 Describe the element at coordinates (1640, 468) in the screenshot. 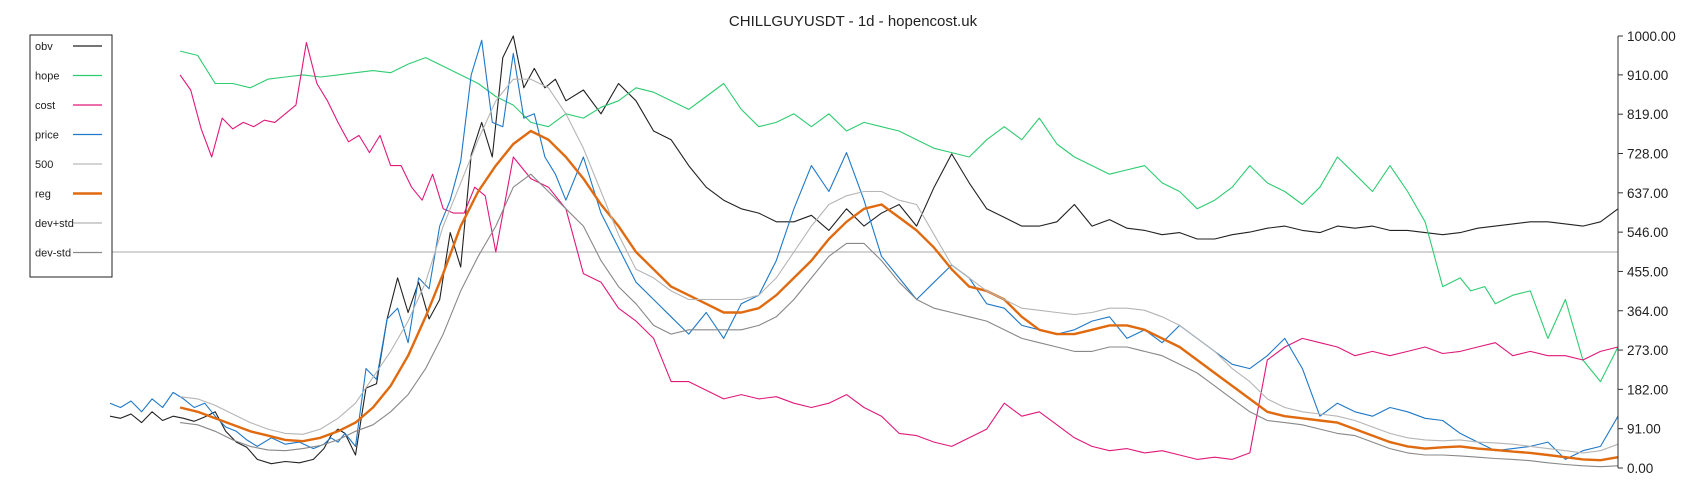

I see `y-tick-label: 0.00` at that location.